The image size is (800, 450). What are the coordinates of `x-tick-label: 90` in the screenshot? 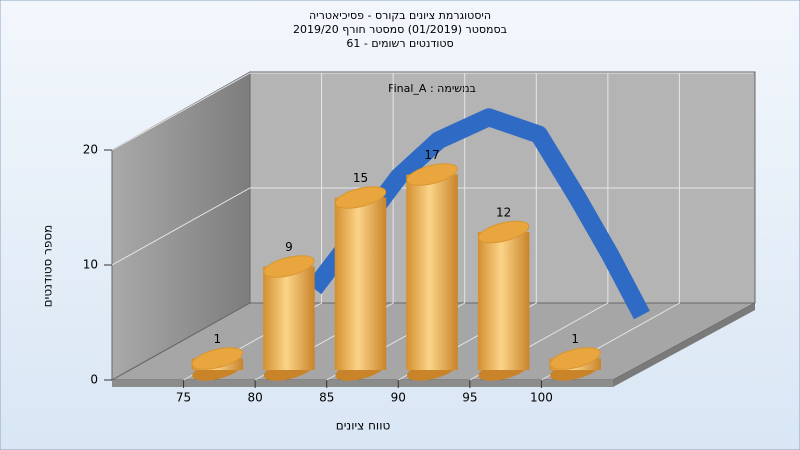 It's located at (398, 398).